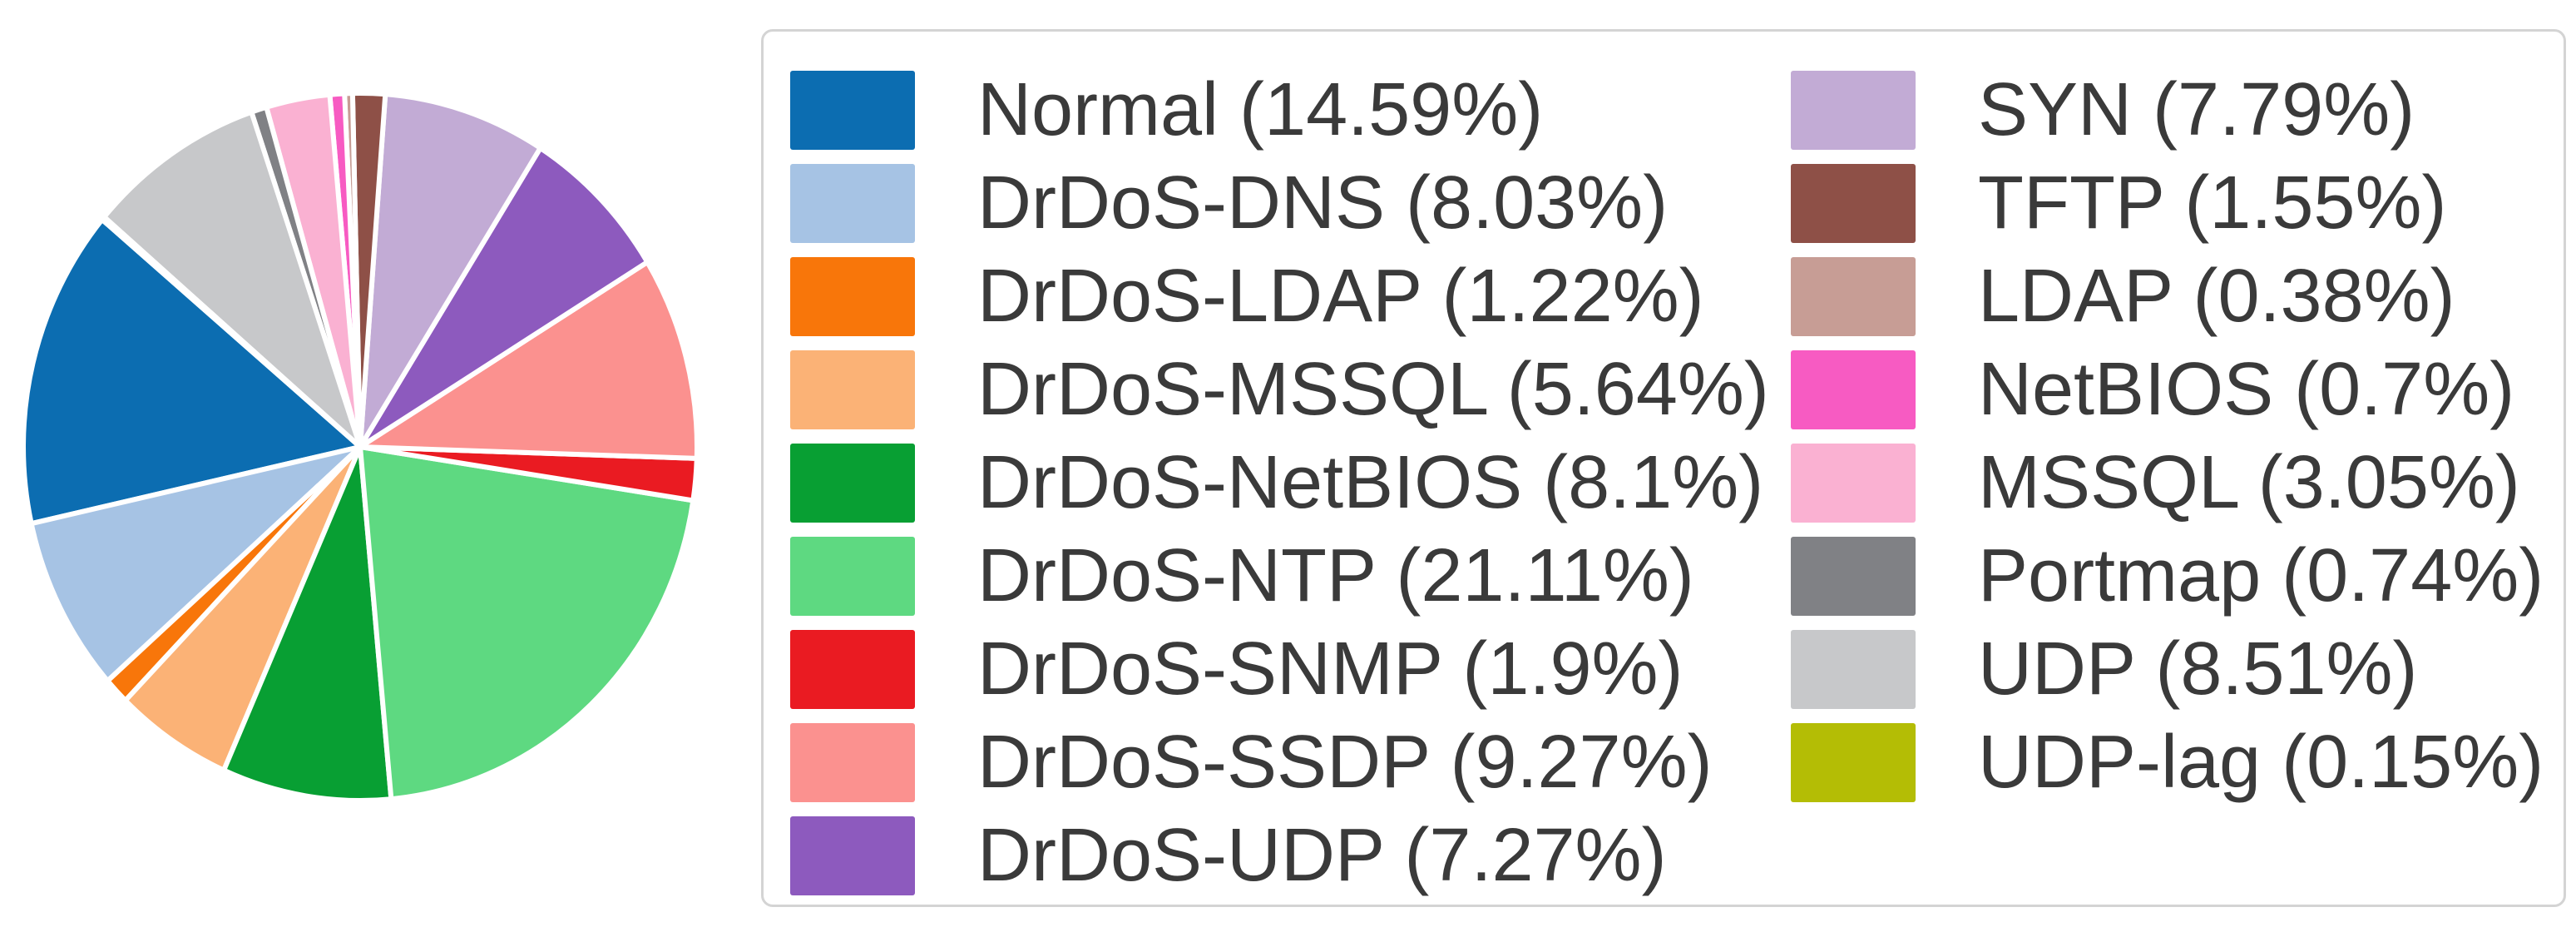 This screenshot has height=937, width=2576. Describe the element at coordinates (852, 856) in the screenshot. I see `legend-swatch-DrDoS-UDP` at that location.